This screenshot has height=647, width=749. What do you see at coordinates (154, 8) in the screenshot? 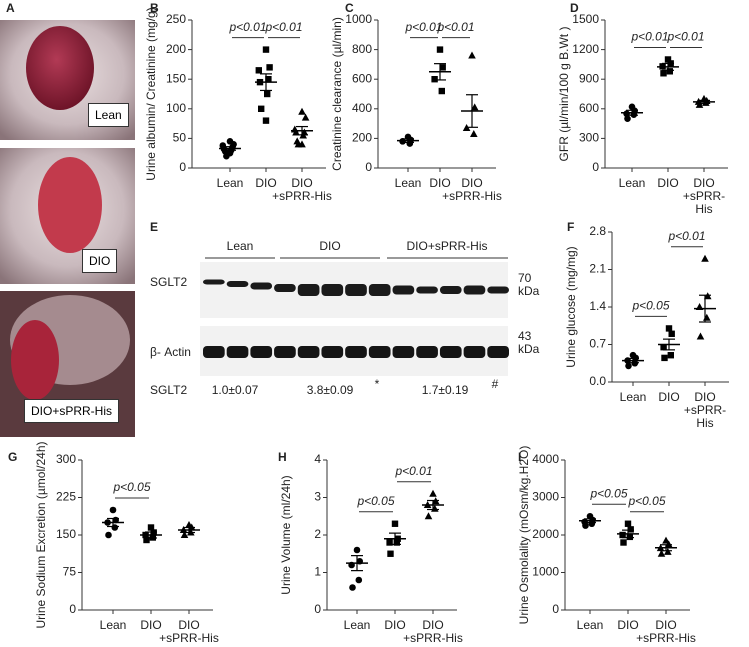
I see `panel-label: B` at bounding box center [154, 8].